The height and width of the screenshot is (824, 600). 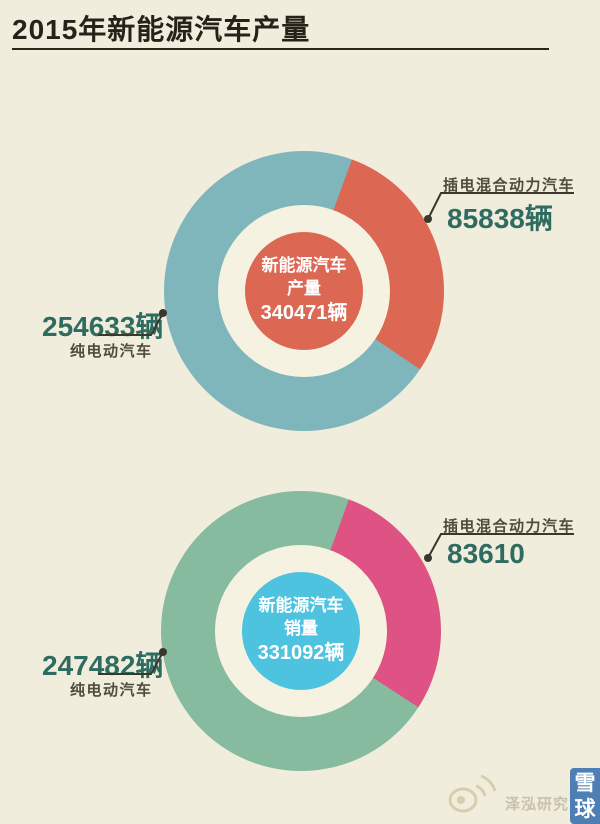 I want to click on sales-center-badge: 新能源汽车 销量 331092辆, so click(x=301, y=631).